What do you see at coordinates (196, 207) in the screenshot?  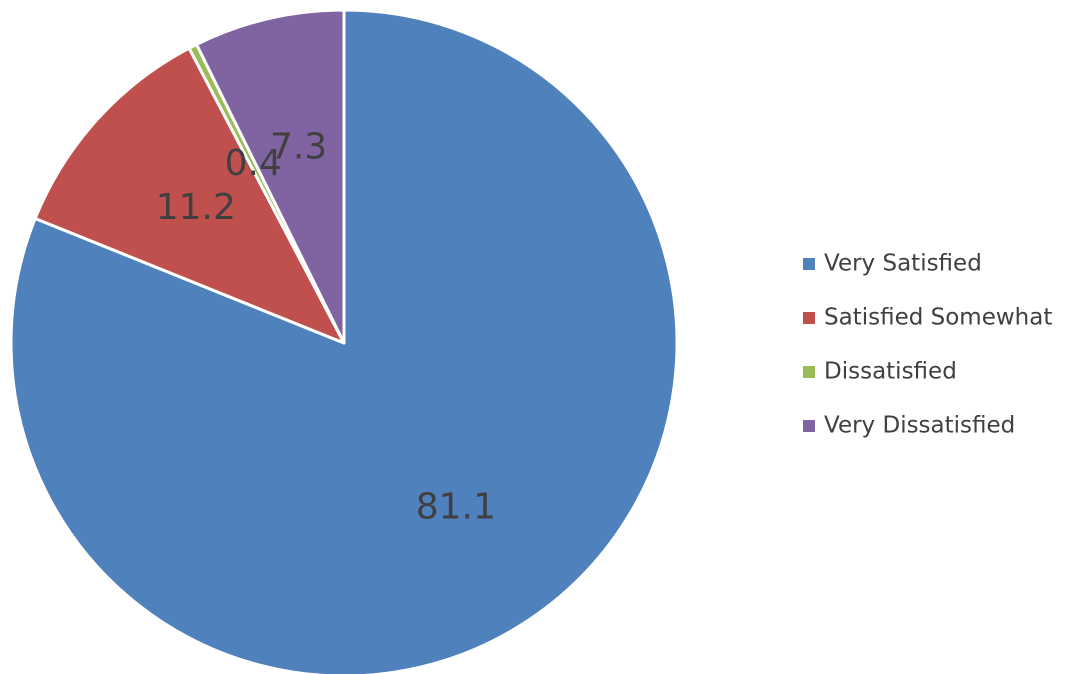 I see `data-label: 11.2` at bounding box center [196, 207].